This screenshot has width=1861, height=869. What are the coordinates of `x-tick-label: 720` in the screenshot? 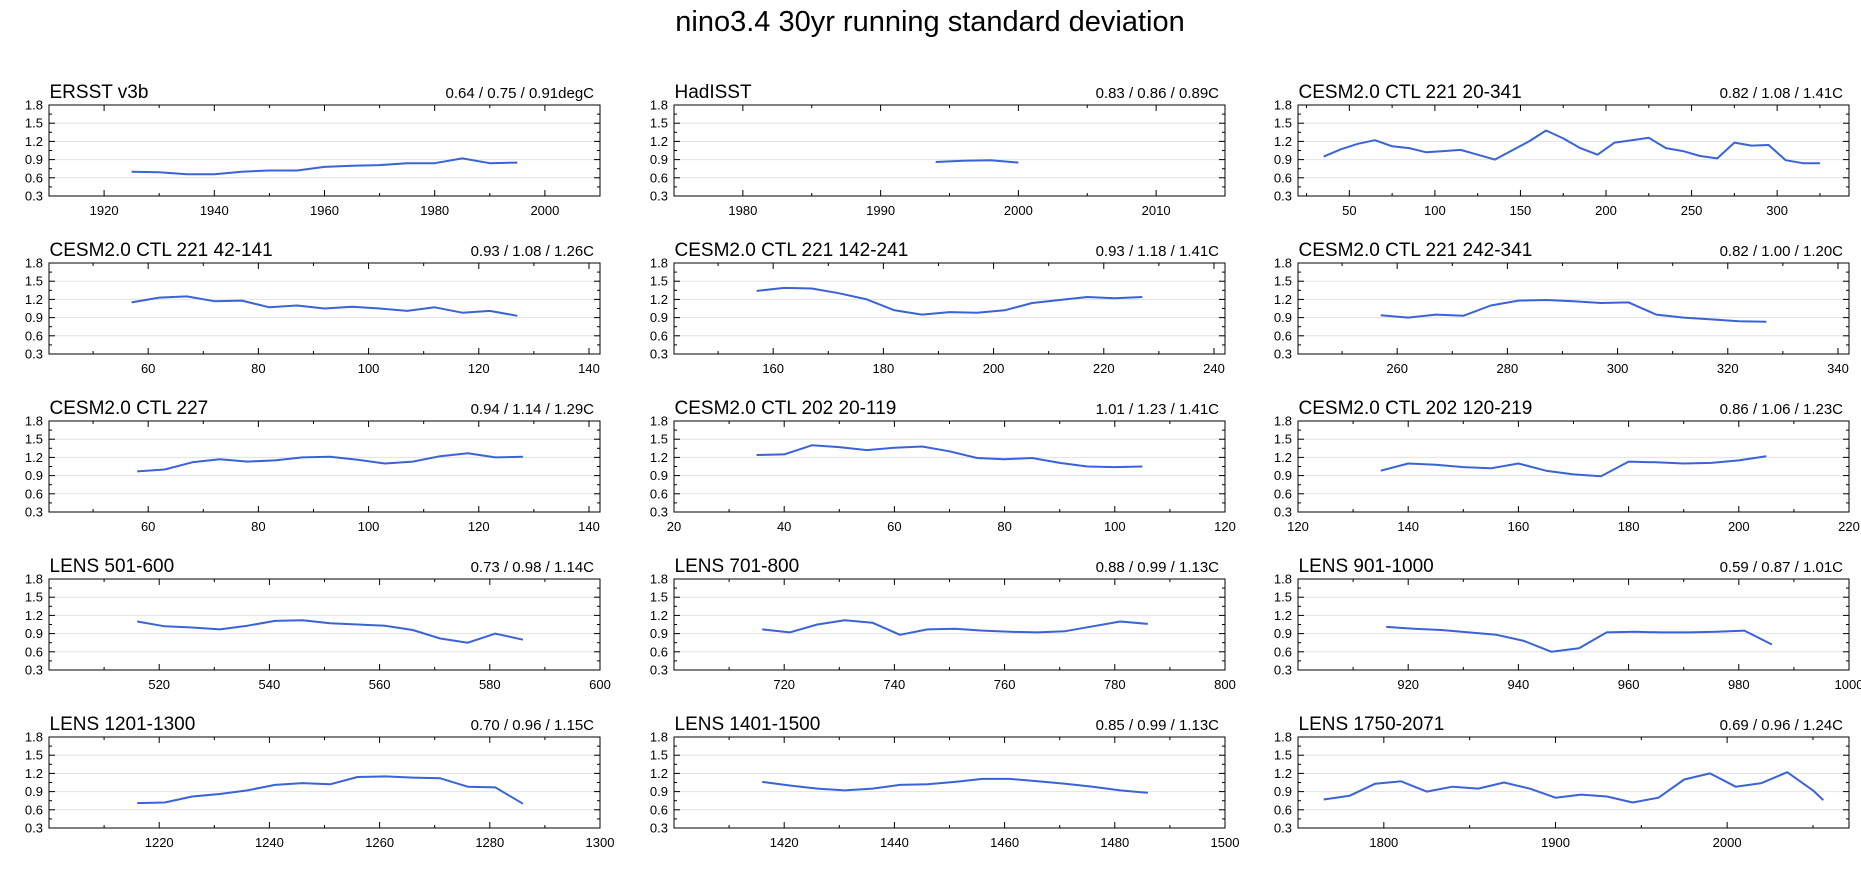 It's located at (784, 684).